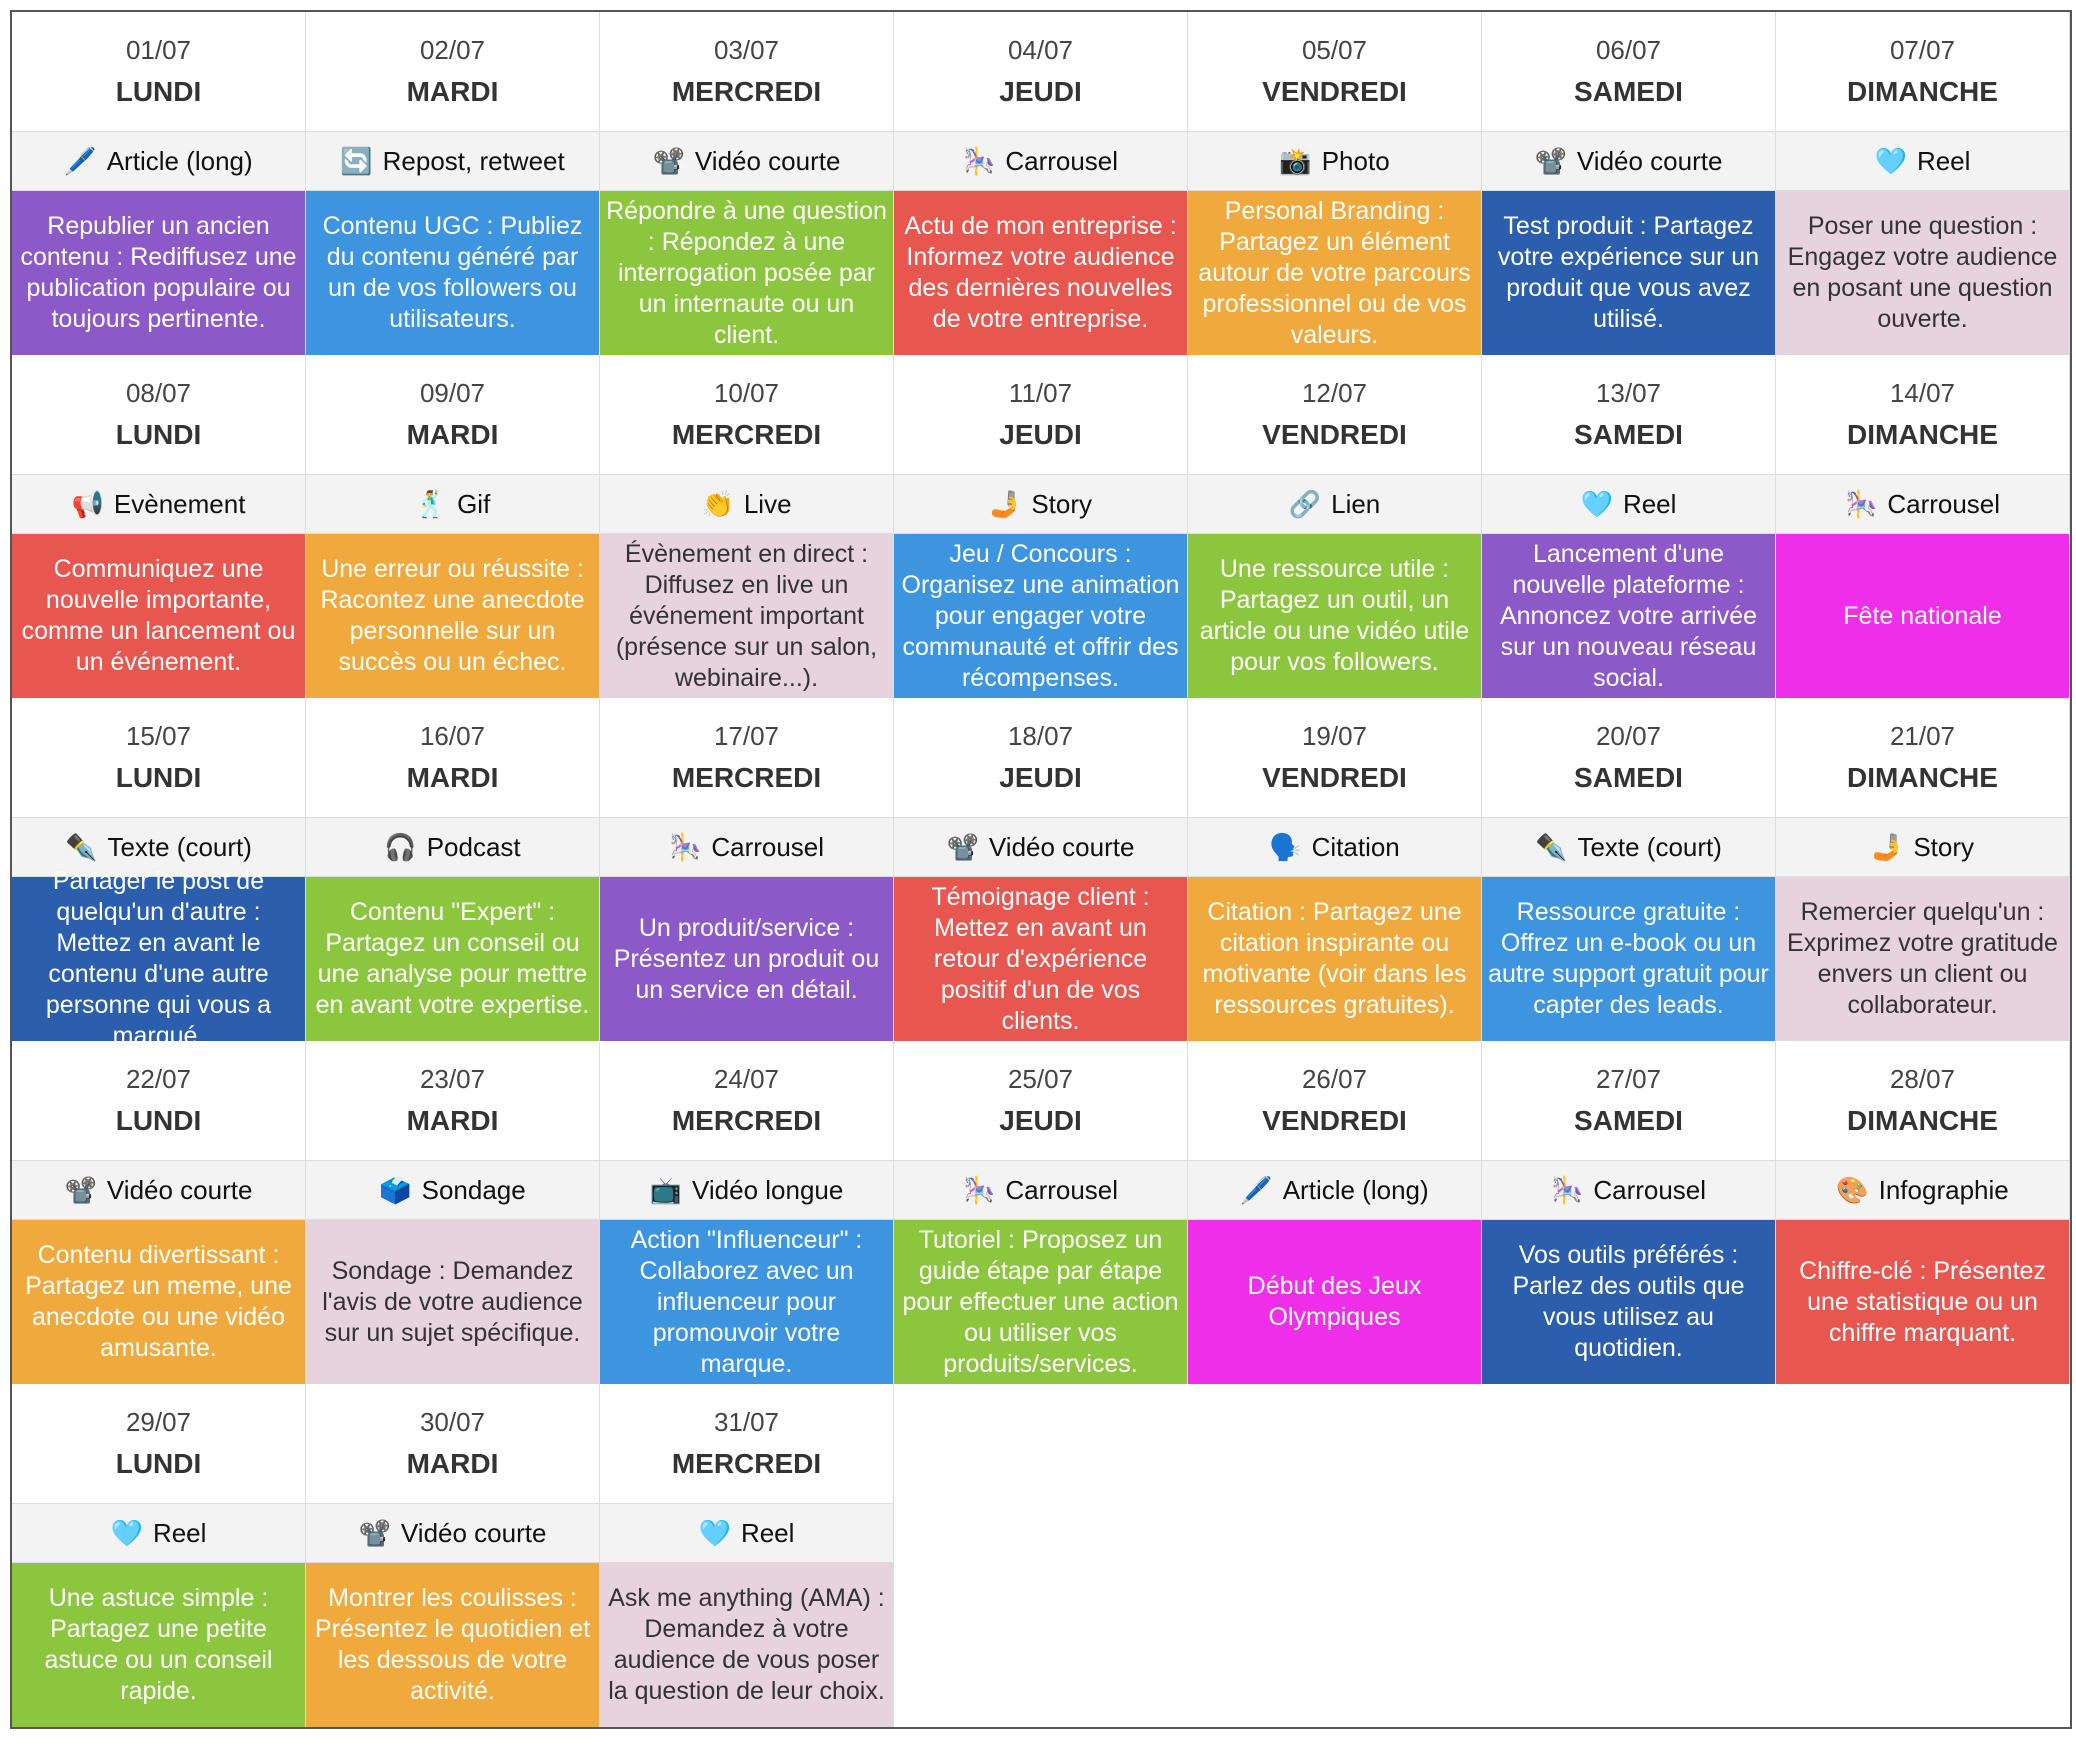  I want to click on type-label: Repost, retweet, so click(473, 160).